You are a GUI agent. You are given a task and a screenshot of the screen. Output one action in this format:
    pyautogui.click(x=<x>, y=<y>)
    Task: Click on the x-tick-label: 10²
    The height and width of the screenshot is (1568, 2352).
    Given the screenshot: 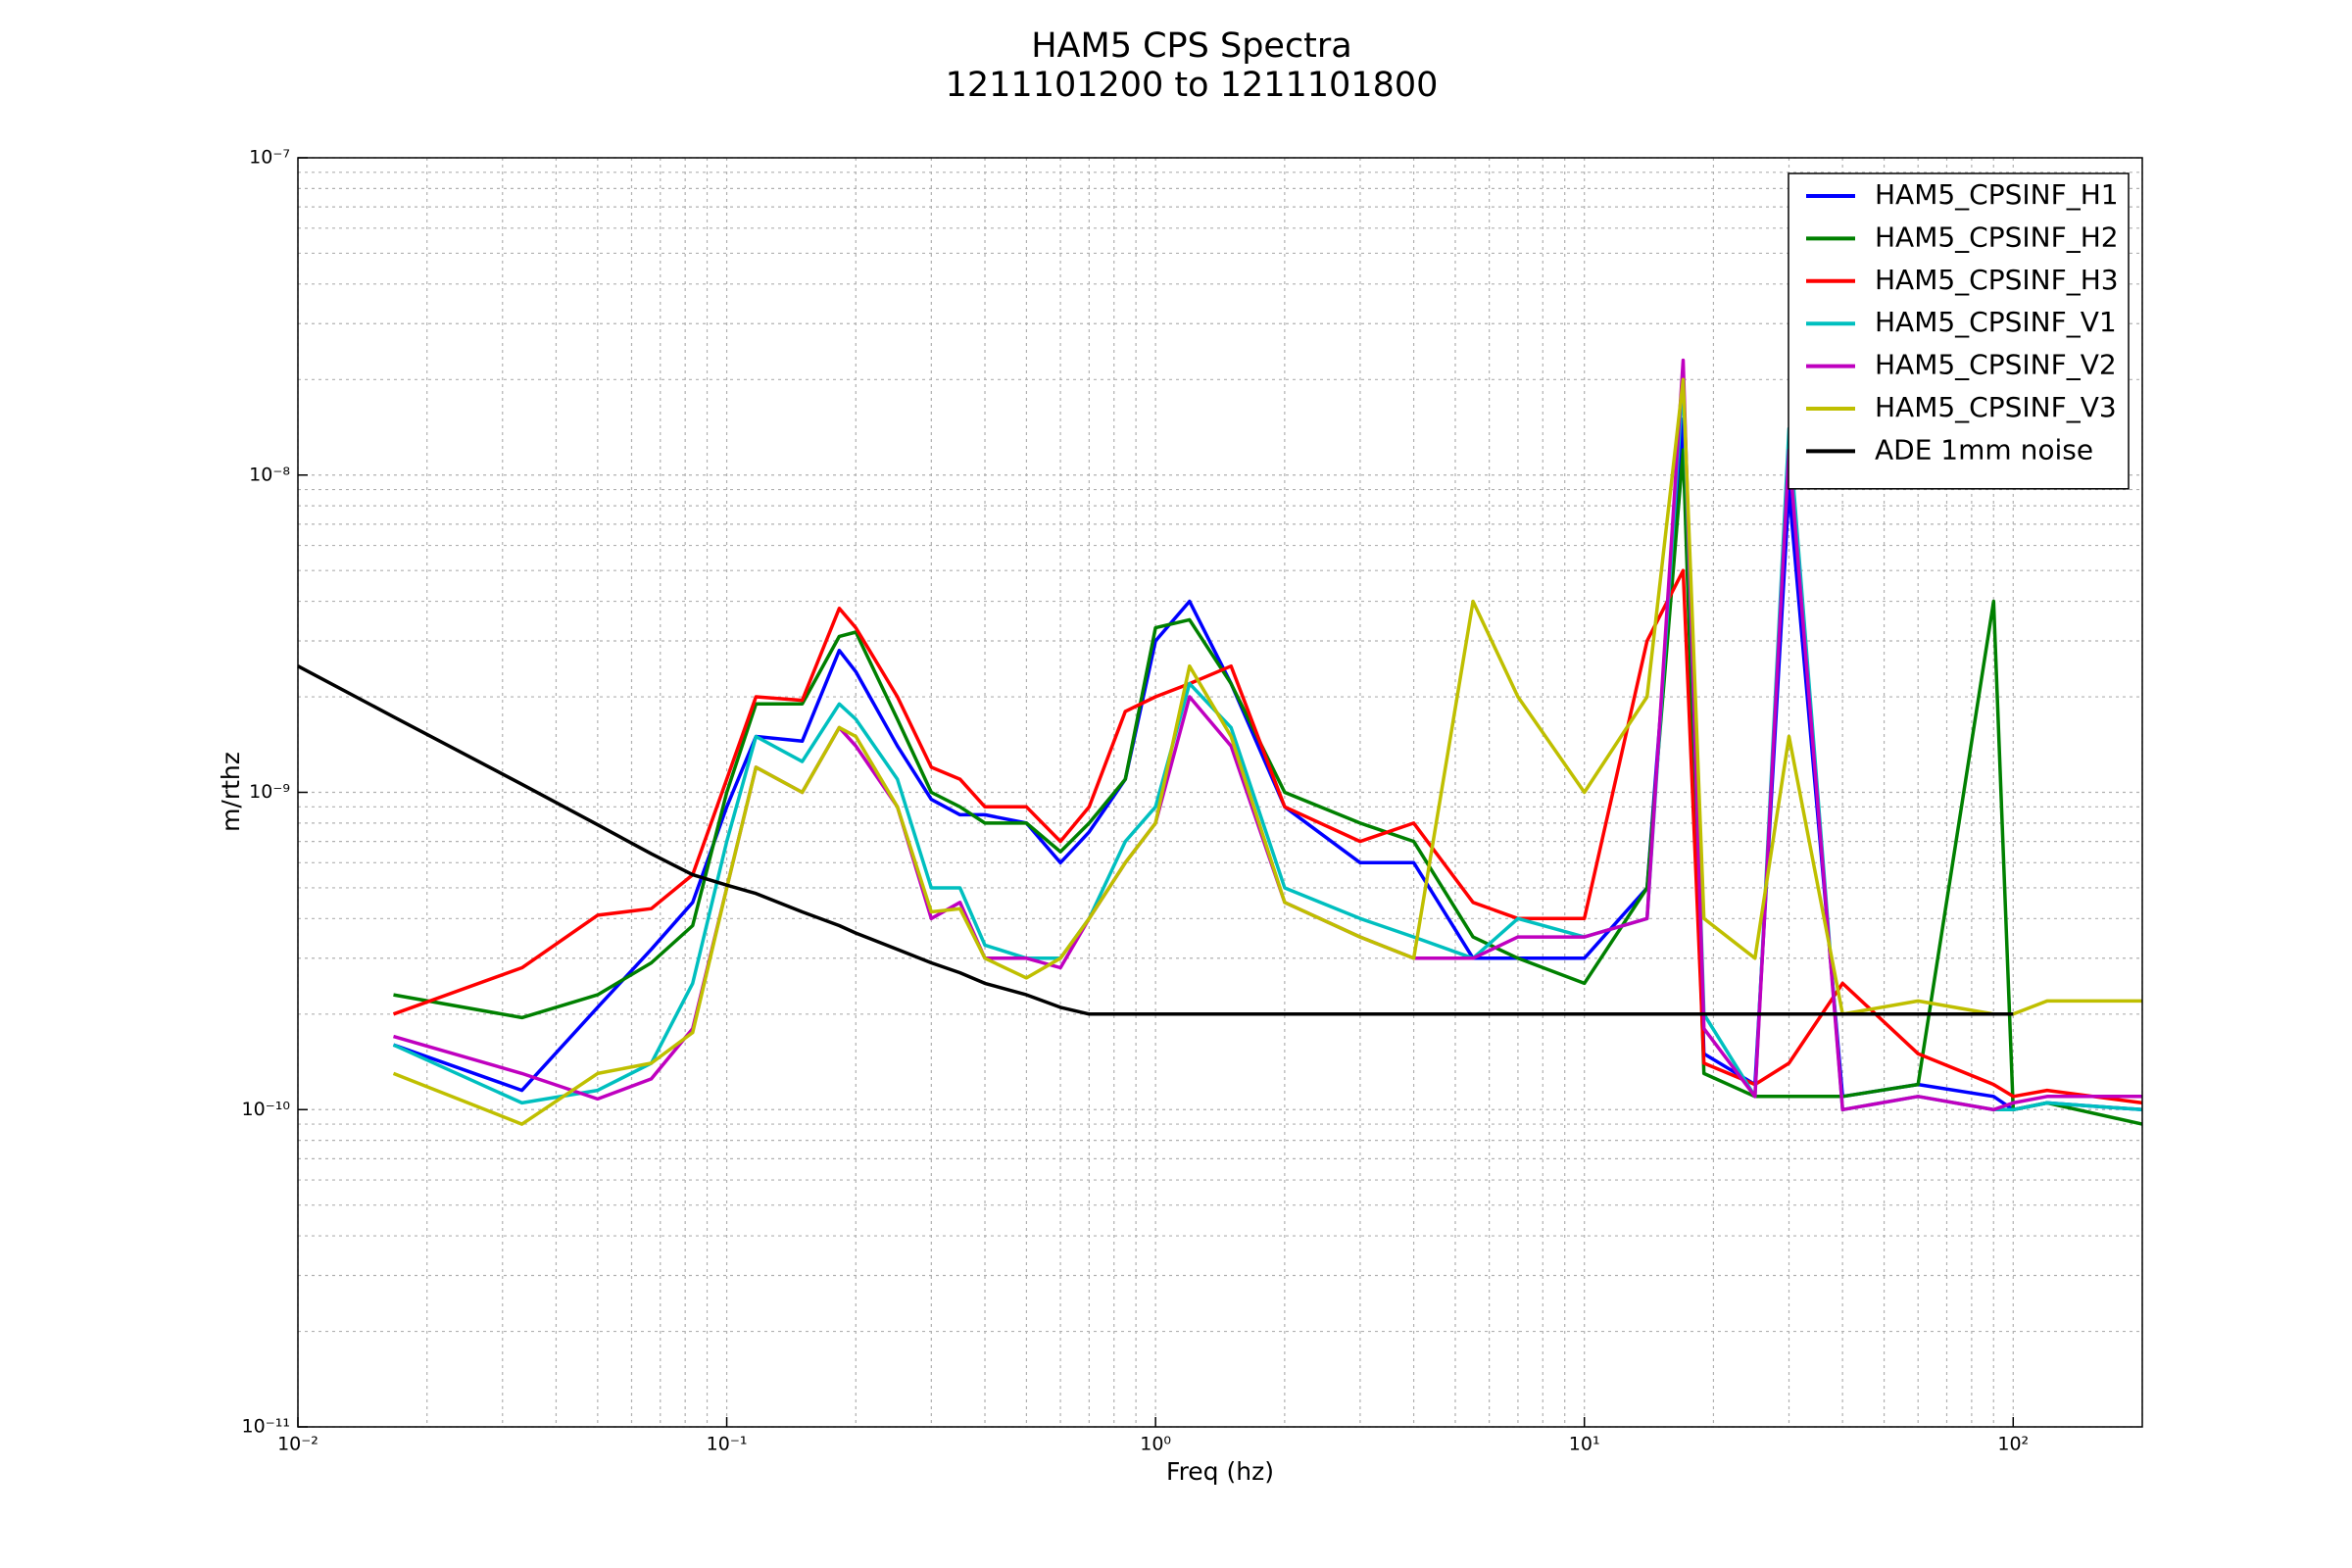 What is the action you would take?
    pyautogui.click(x=2013, y=1444)
    